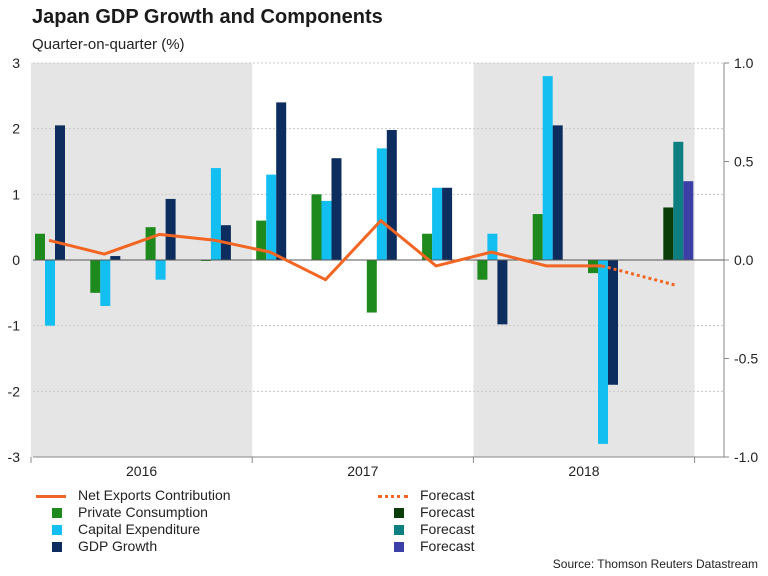  Describe the element at coordinates (746, 457) in the screenshot. I see `y-right-tick-label: -1.0` at that location.